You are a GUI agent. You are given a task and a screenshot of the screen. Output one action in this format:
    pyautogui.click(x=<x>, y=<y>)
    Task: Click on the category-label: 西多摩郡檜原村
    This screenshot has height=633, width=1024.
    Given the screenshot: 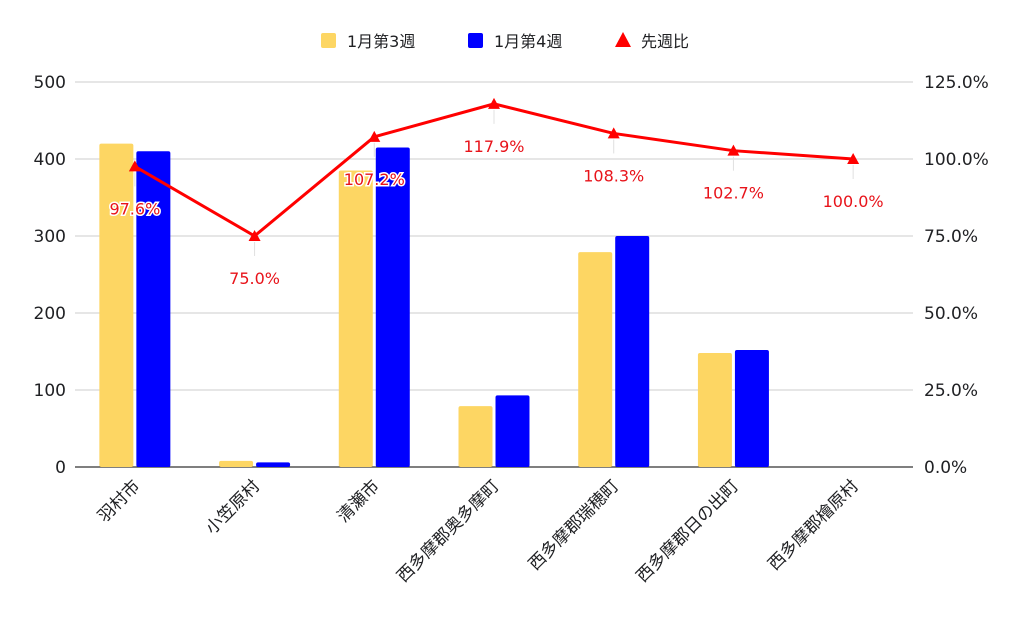 What is the action you would take?
    pyautogui.click(x=813, y=525)
    